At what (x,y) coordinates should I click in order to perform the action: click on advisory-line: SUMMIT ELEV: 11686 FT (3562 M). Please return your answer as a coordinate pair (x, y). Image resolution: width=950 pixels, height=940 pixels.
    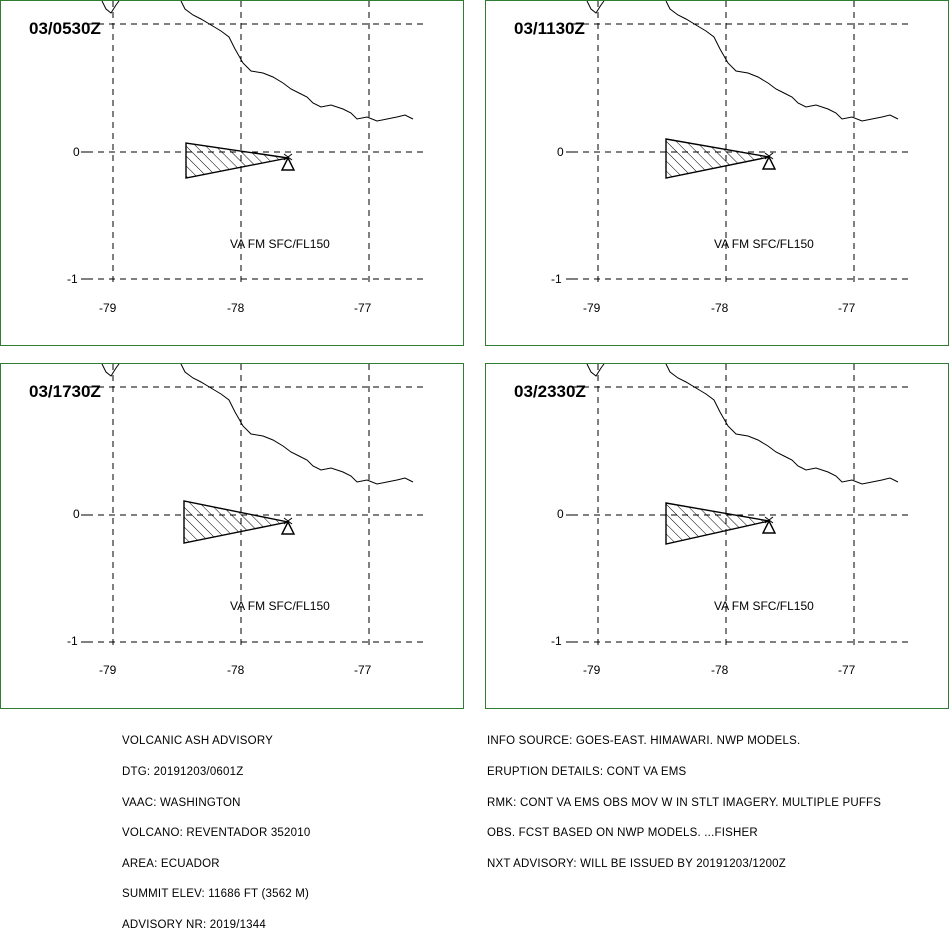
    Looking at the image, I should click on (216, 894).